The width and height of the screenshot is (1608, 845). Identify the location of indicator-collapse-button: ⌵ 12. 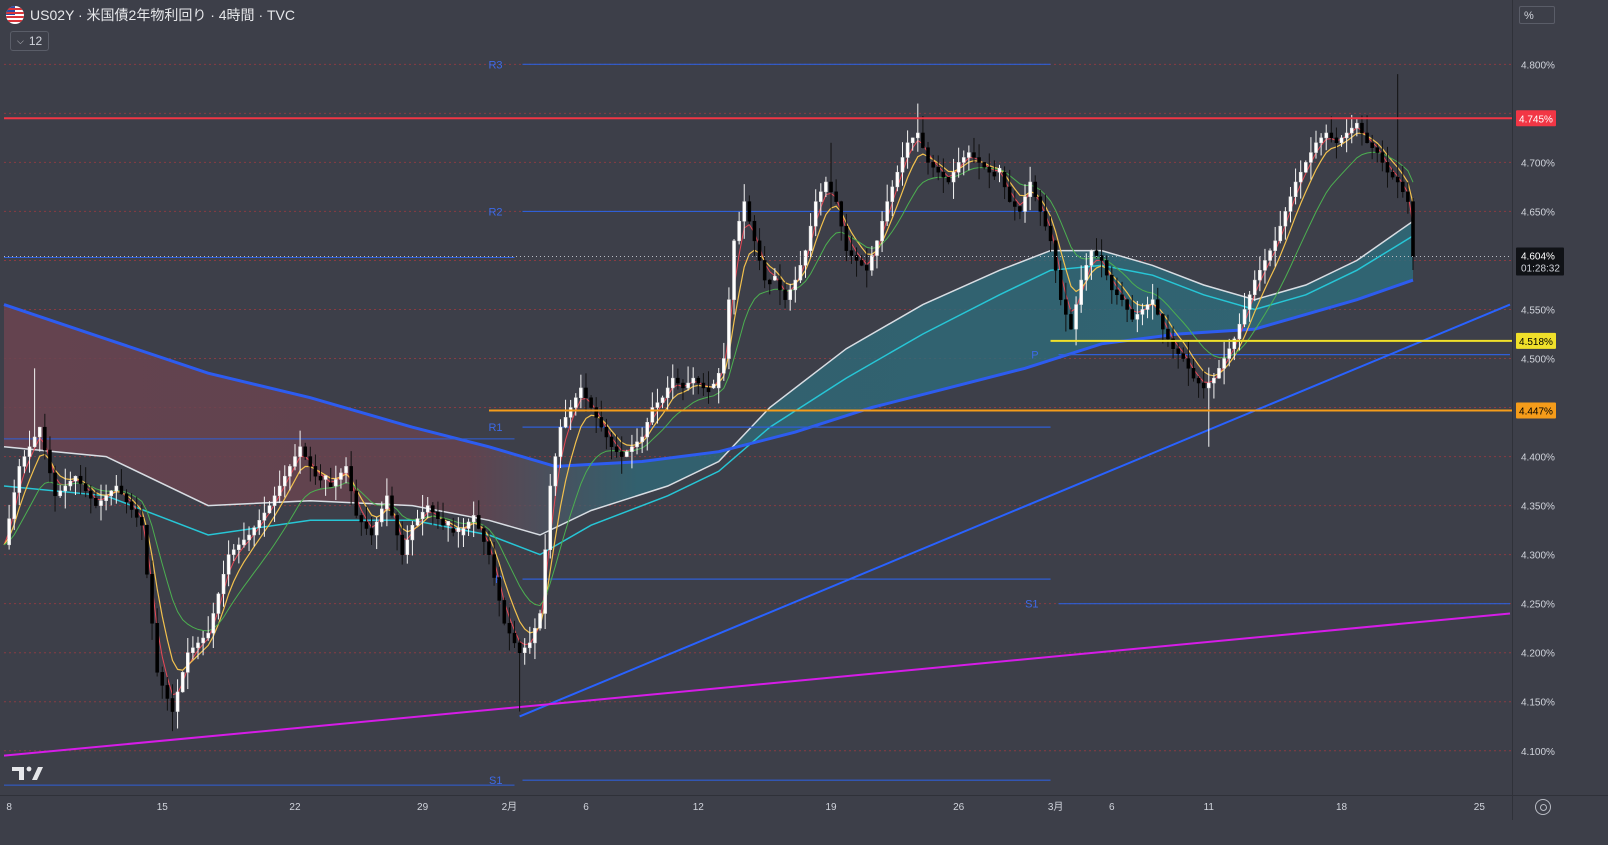
(30, 41).